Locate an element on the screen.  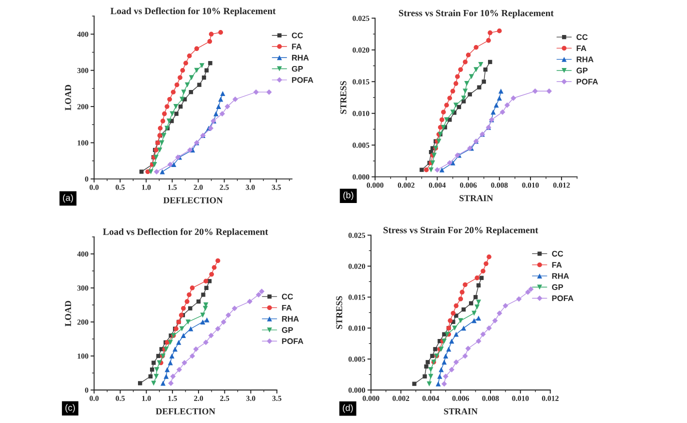
text: (b) is located at coordinates (348, 196).